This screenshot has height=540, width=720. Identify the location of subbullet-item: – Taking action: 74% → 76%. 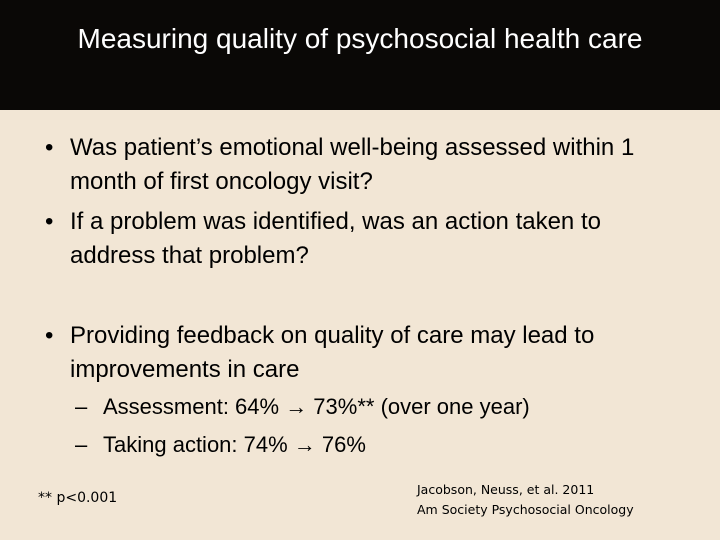
(385, 445).